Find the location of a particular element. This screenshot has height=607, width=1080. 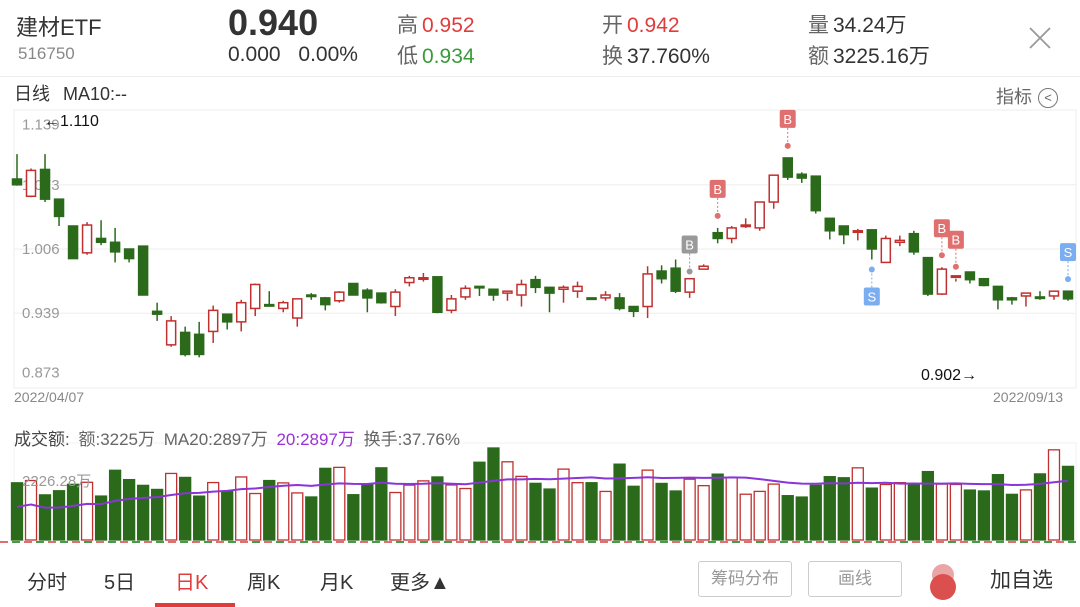

period-tabs: 分时 5日 日K 周K 月K 更多▲ is located at coordinates (300, 584).